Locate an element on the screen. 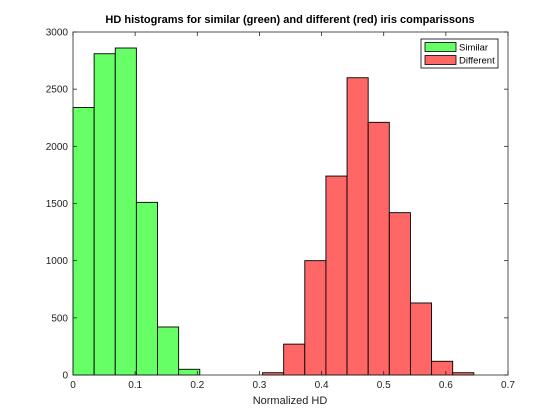 The height and width of the screenshot is (420, 560). x-tick-label: 0.7 is located at coordinates (508, 385).